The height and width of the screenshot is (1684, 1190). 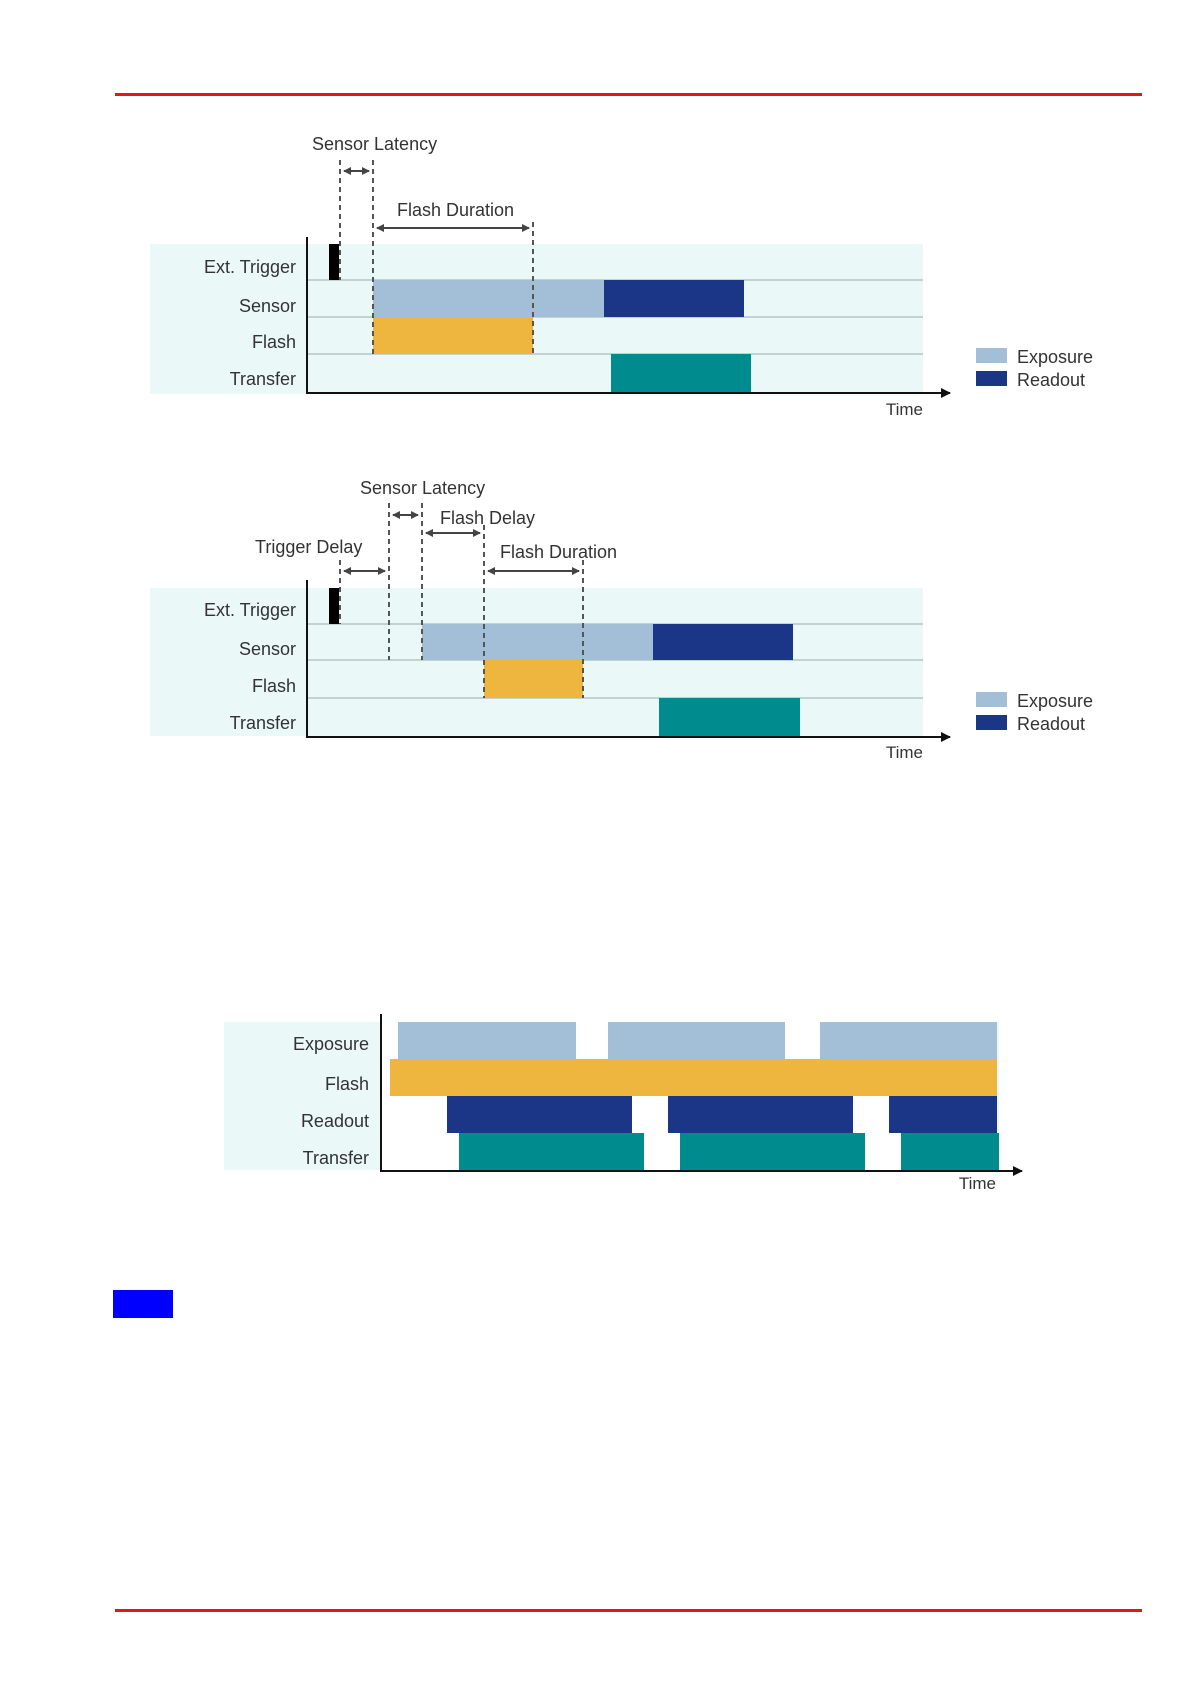 What do you see at coordinates (723, 642) in the screenshot?
I see `d2-sensor-readout` at bounding box center [723, 642].